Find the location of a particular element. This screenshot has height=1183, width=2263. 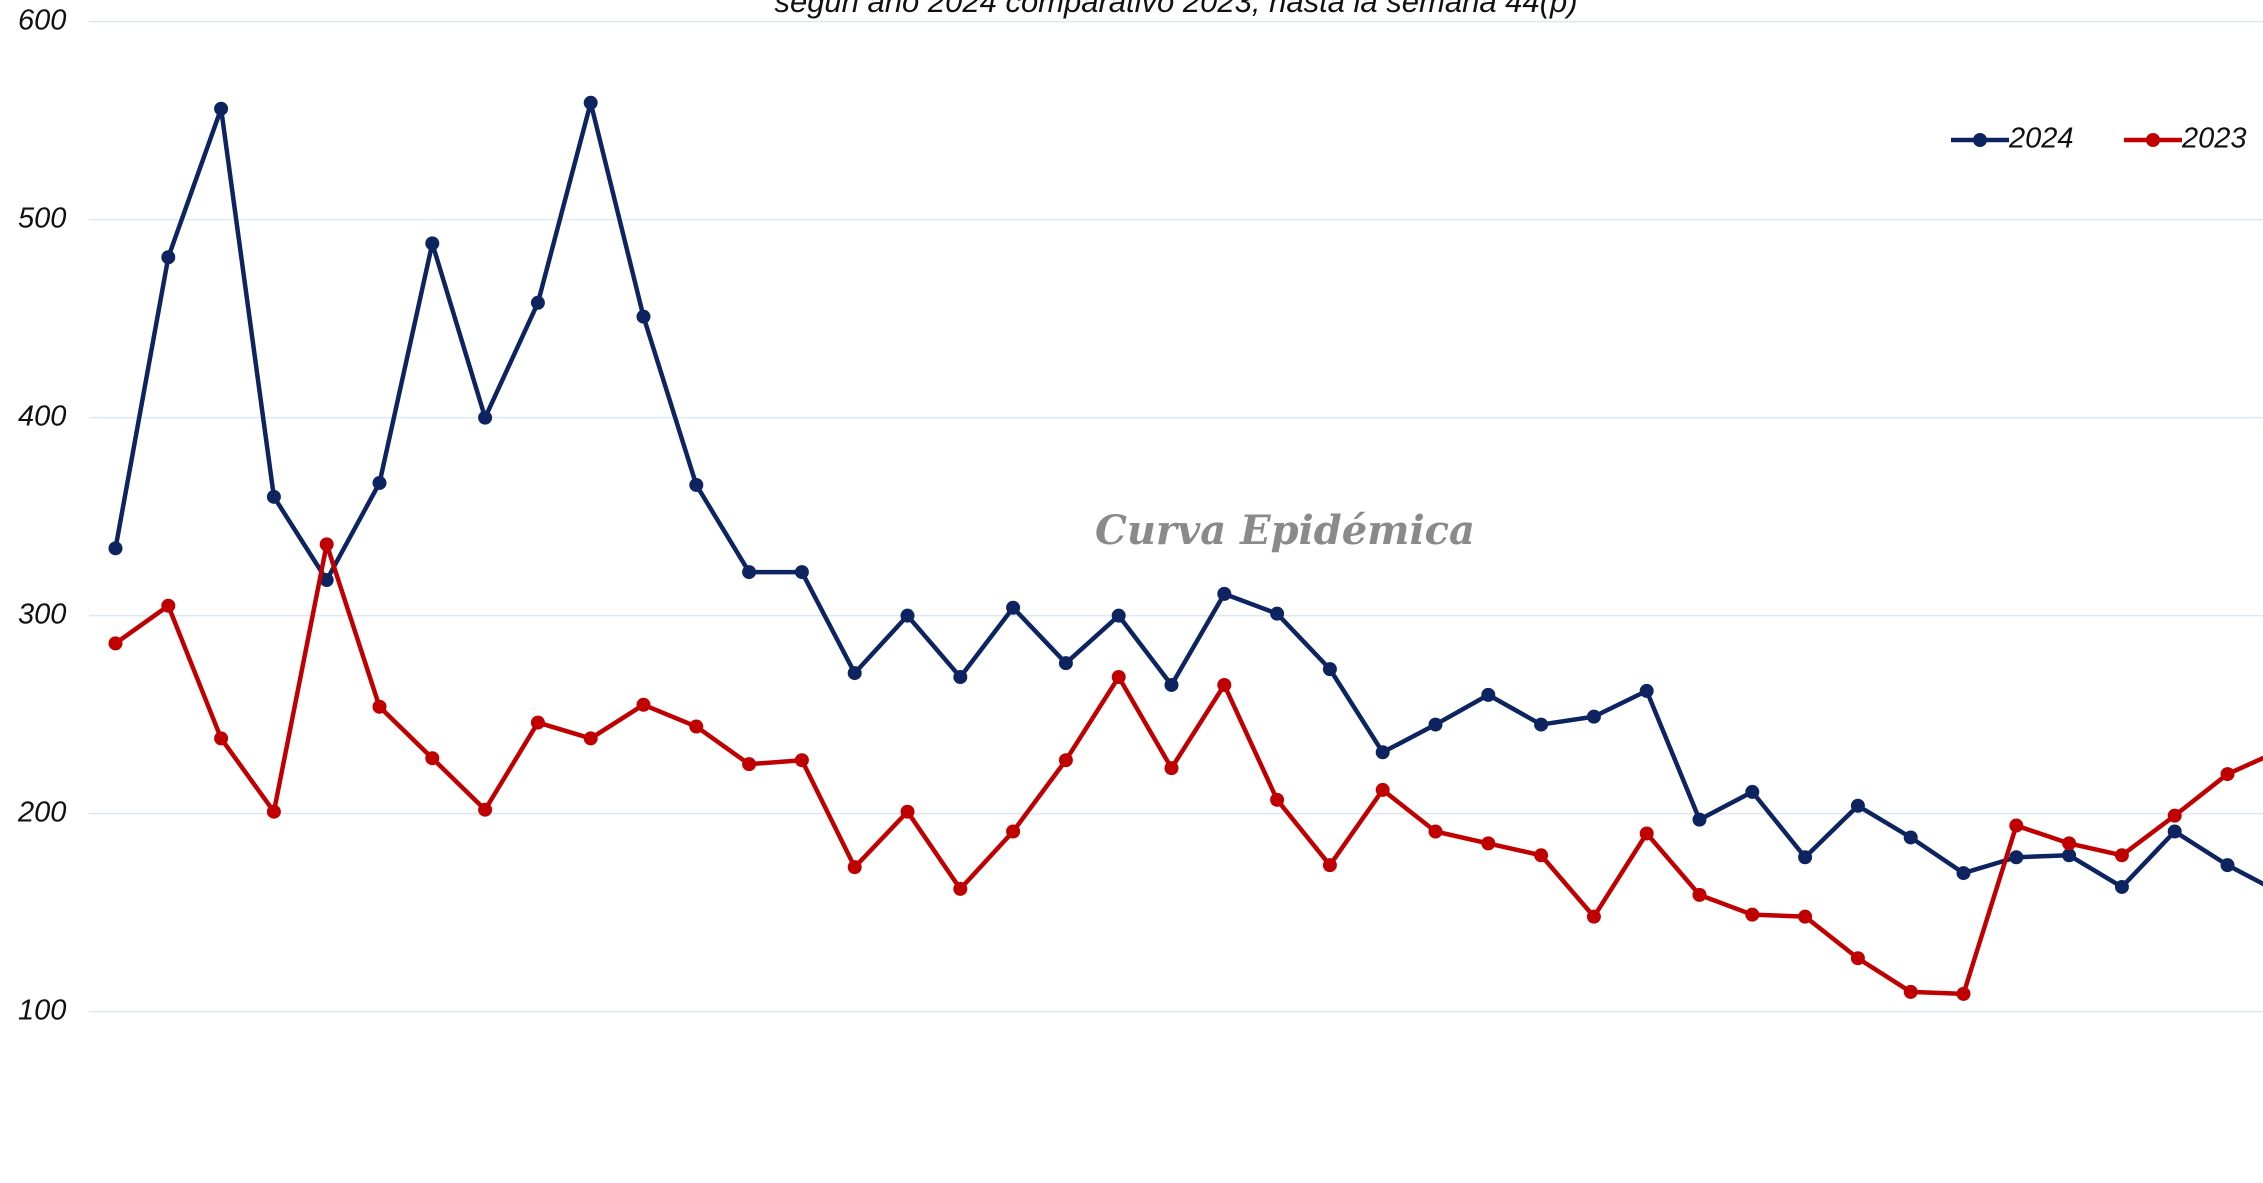

y-tick-label: 400 is located at coordinates (42, 416).